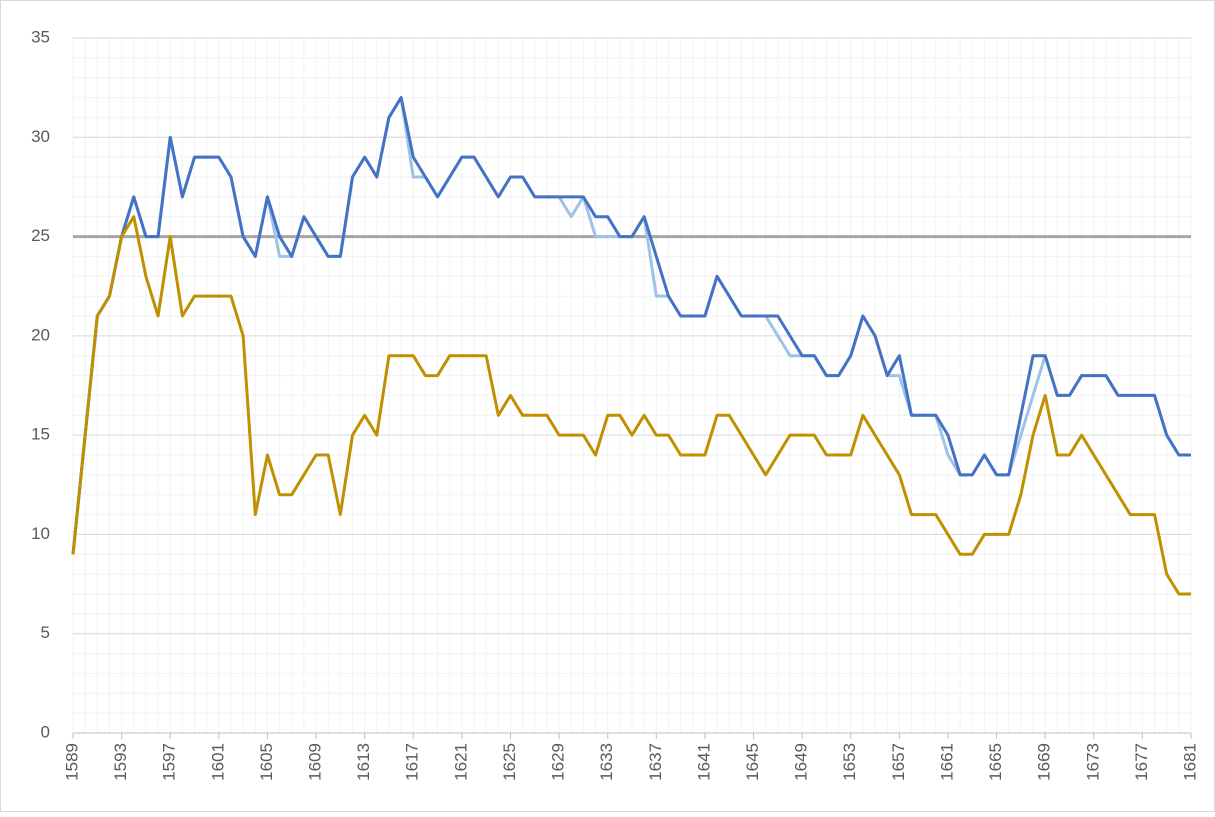 This screenshot has height=817, width=1215. What do you see at coordinates (169, 762) in the screenshot?
I see `x-tick-label: 1597` at bounding box center [169, 762].